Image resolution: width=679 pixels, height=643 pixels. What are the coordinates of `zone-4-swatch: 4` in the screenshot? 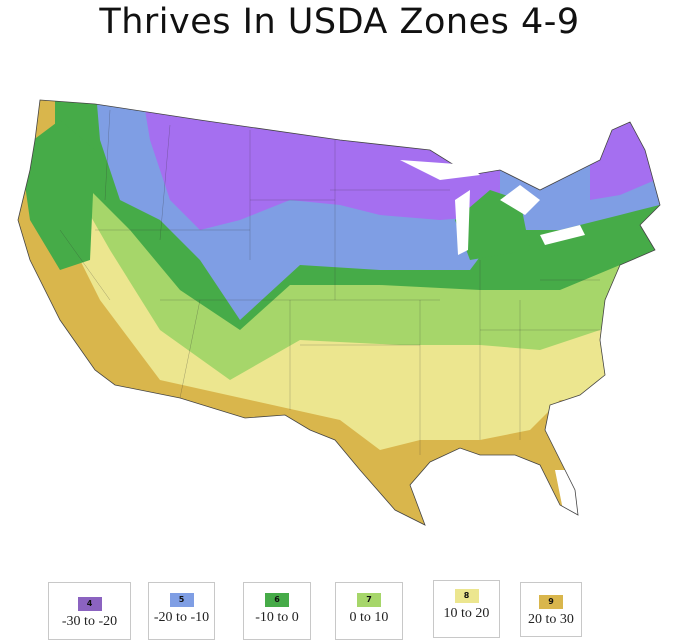 It's located at (89, 604).